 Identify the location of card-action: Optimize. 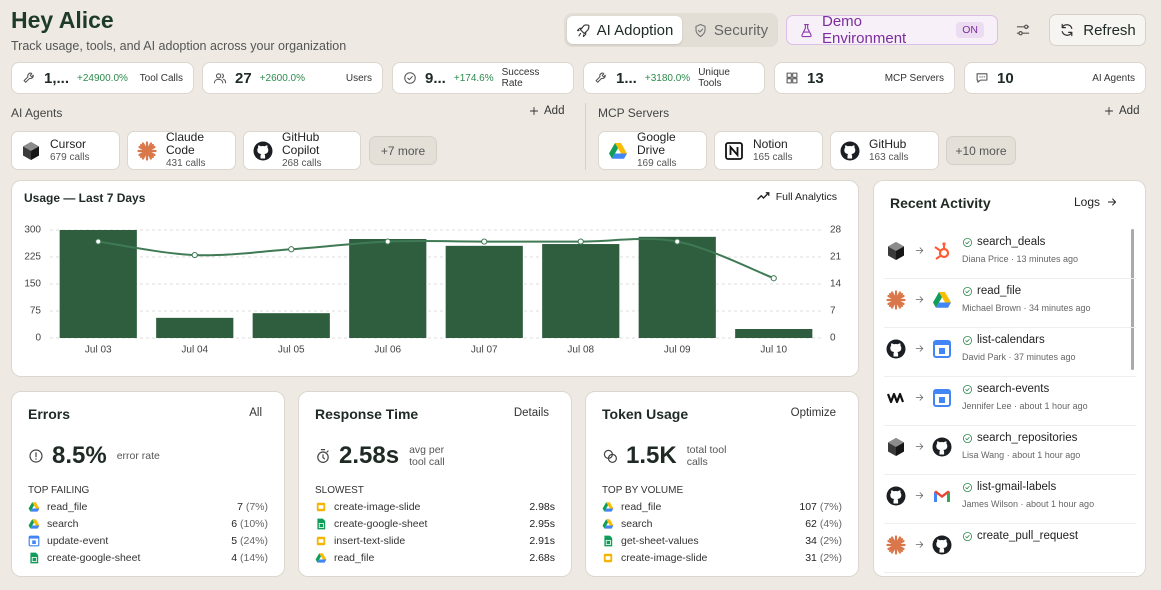
(813, 413).